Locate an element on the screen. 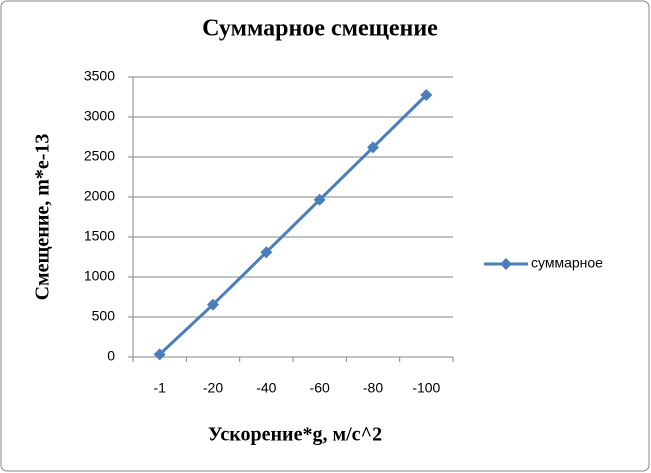  x-tick-label: -80 is located at coordinates (373, 388).